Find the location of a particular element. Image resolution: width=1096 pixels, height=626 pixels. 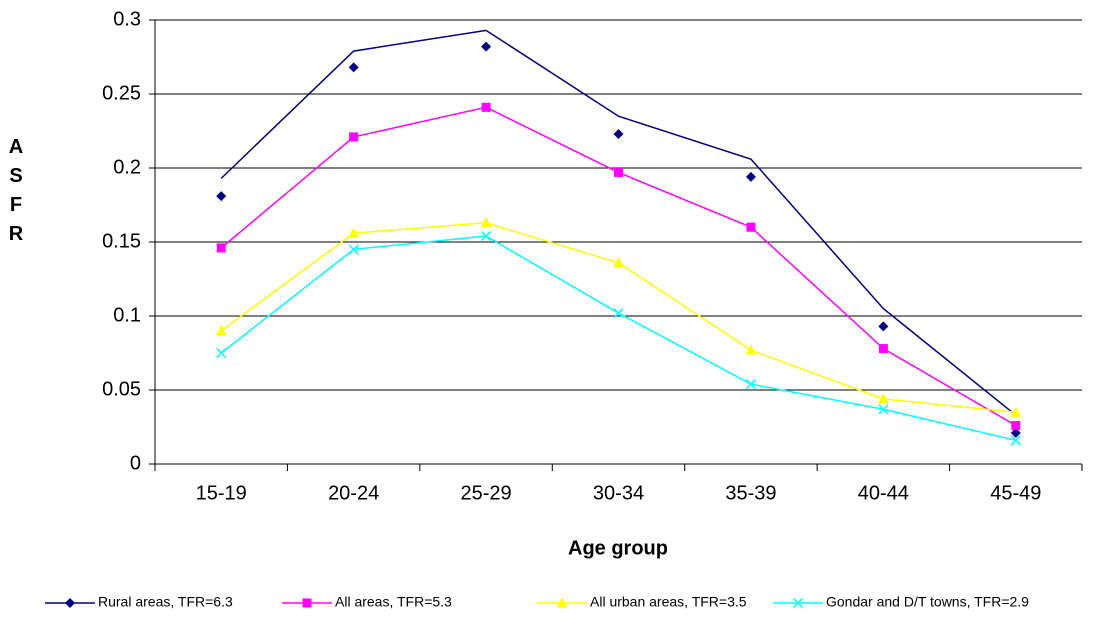

y-tick-label: 0 is located at coordinates (135, 463).